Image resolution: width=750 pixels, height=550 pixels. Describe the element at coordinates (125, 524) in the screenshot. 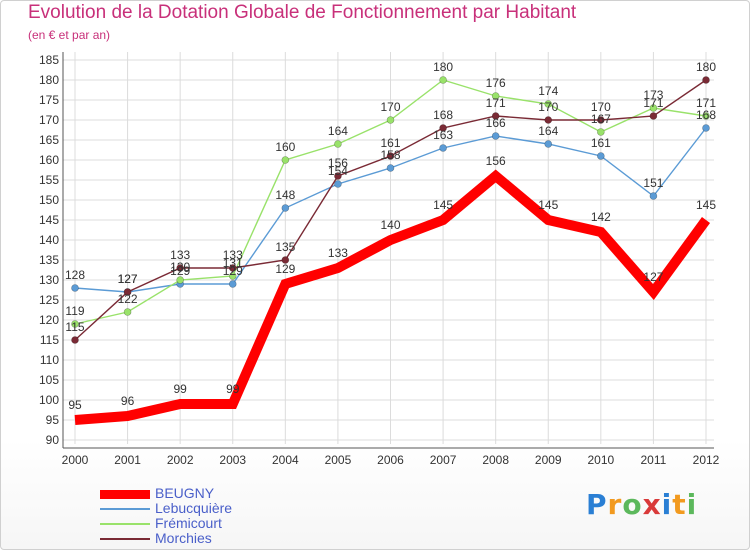

I see `legend-swatch-frmicourt` at that location.